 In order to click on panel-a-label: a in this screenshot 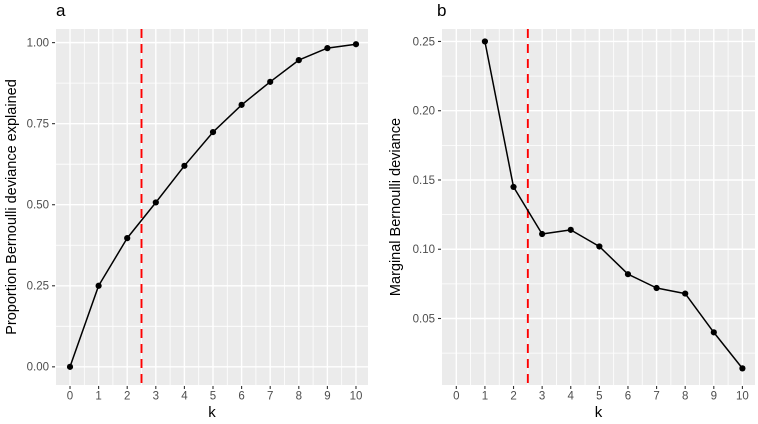, I will do `click(61, 10)`.